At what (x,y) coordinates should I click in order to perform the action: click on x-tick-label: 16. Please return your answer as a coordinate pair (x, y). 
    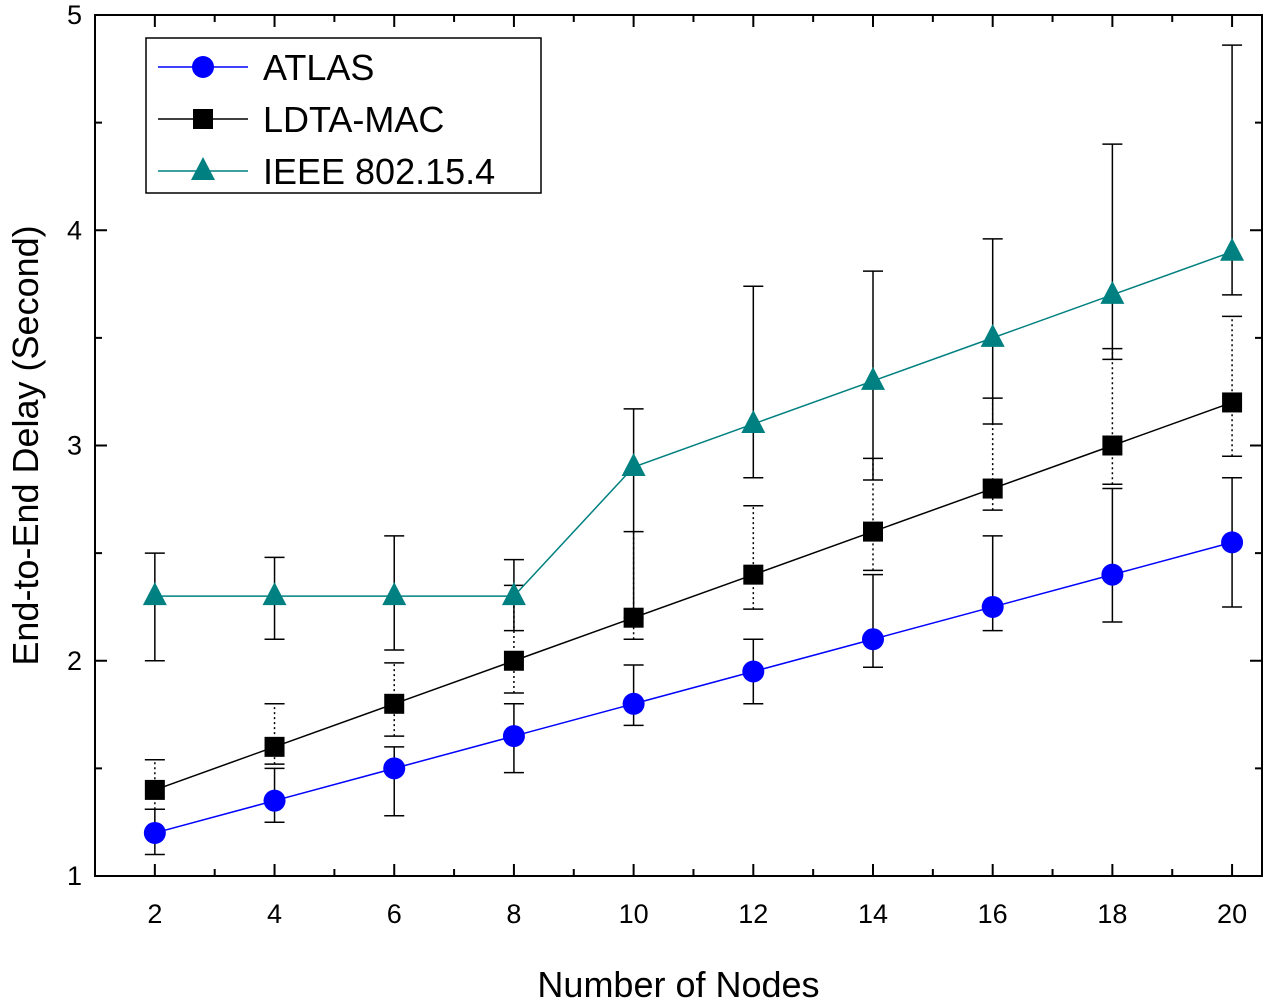
    Looking at the image, I should click on (993, 914).